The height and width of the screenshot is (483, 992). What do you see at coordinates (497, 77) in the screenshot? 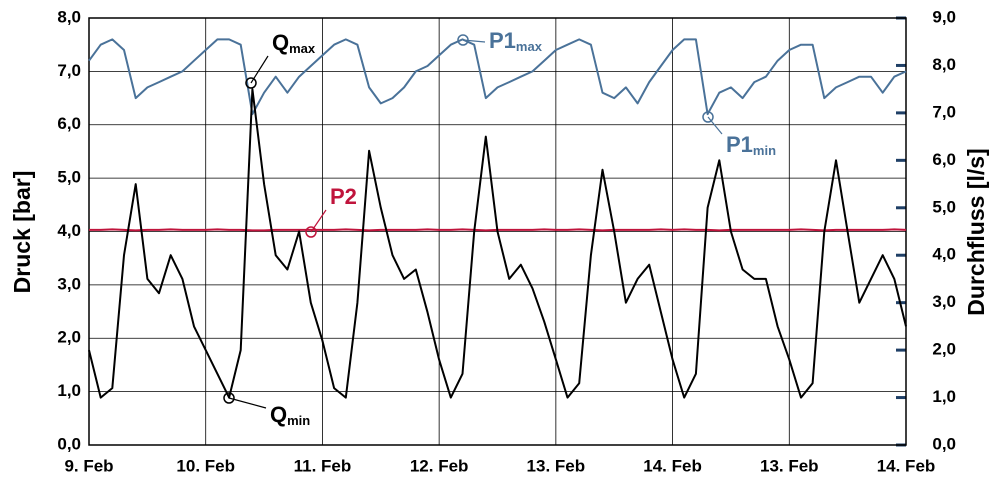
I see `series-line` at bounding box center [497, 77].